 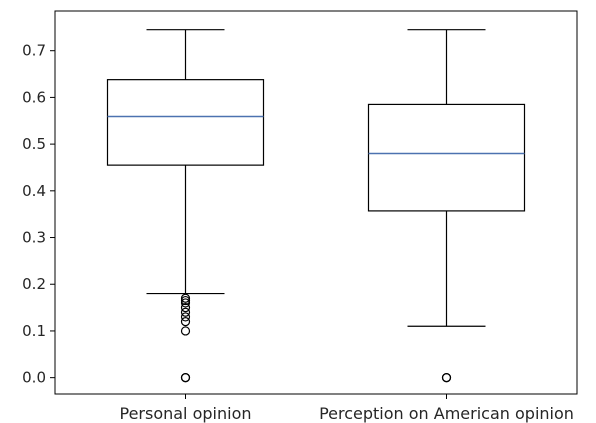 I want to click on y-tick-label: 0.5, so click(x=34, y=144).